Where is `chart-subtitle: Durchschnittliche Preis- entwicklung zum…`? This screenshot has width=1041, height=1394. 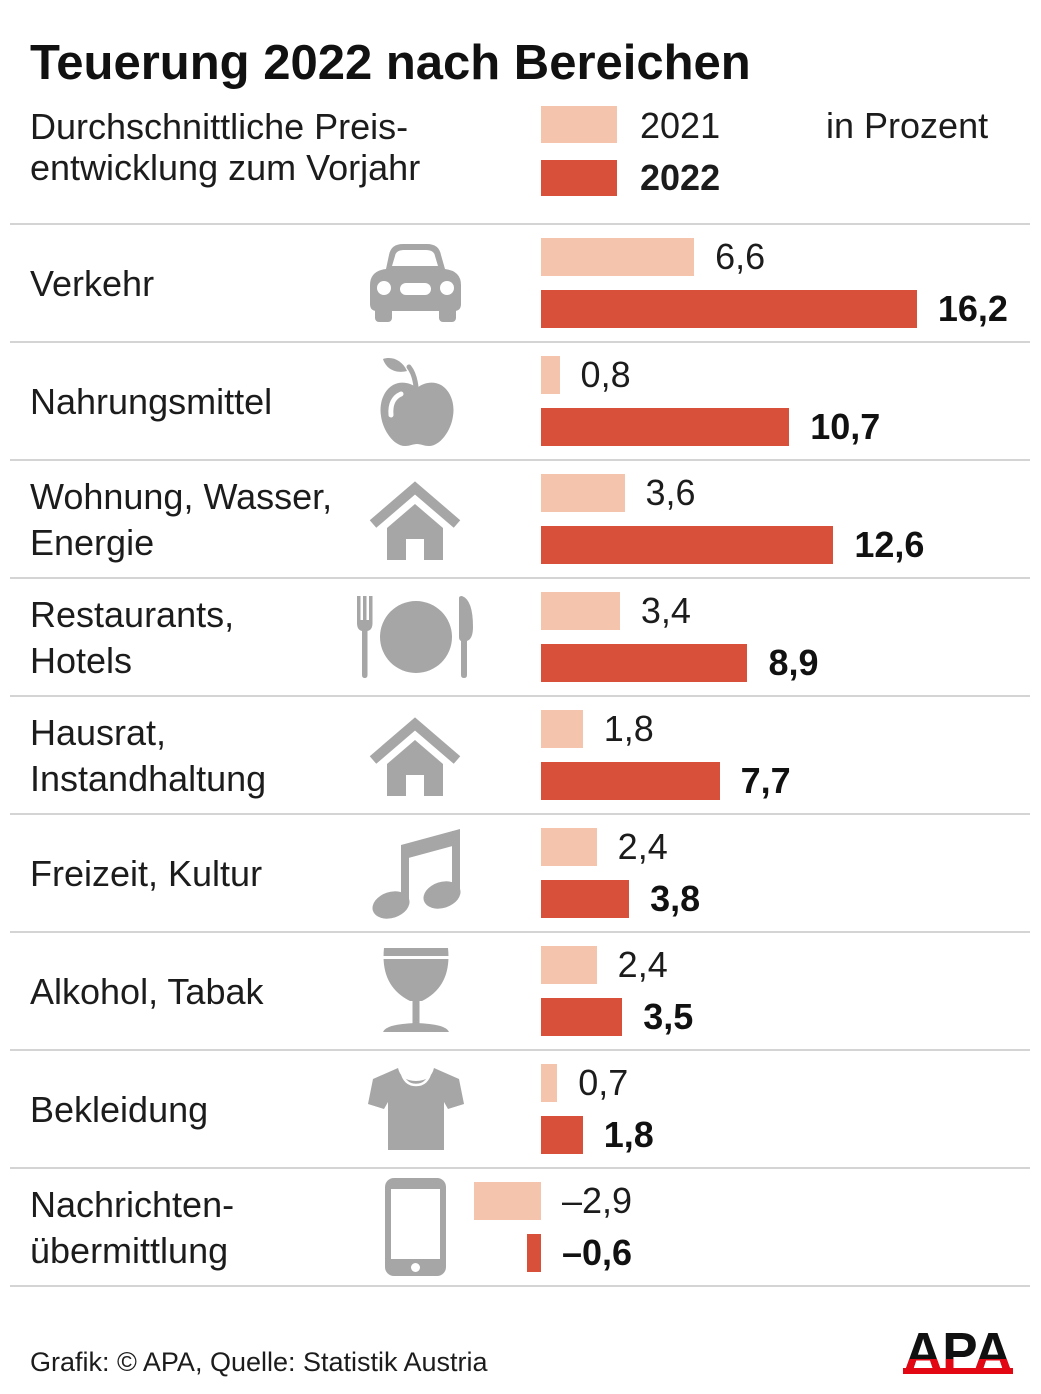 chart-subtitle: Durchschnittliche Preis- entwicklung zum… is located at coordinates (225, 147).